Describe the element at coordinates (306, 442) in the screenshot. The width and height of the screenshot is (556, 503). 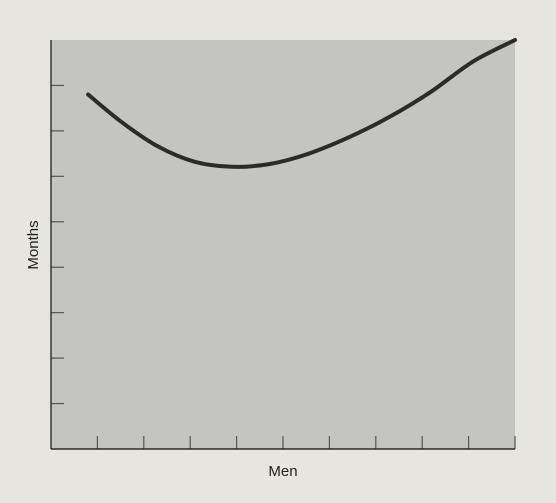
I see `x-ticks` at that location.